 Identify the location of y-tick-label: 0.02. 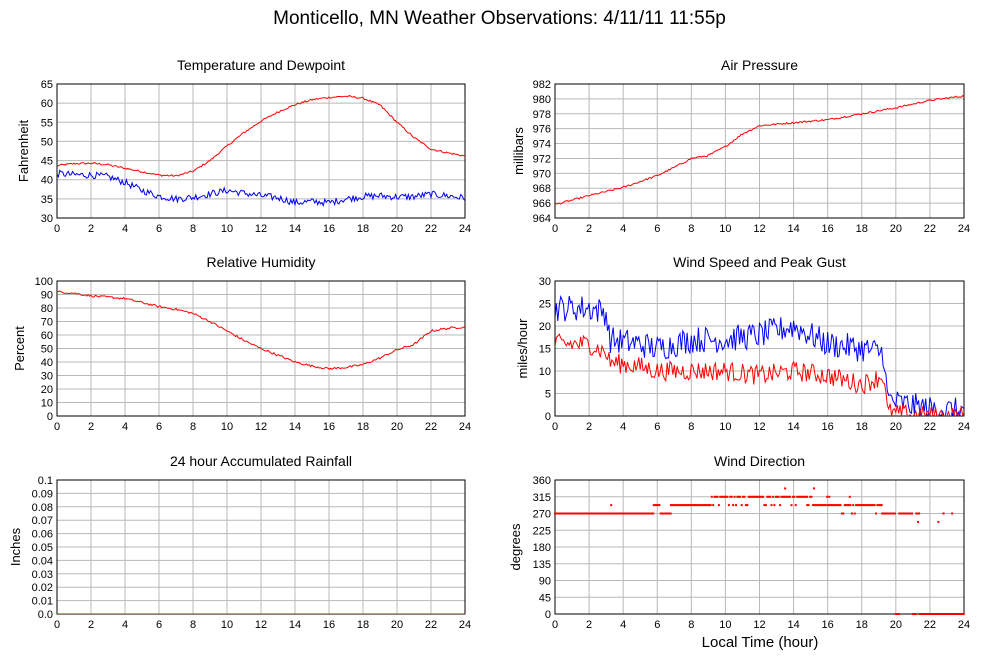
(42, 588).